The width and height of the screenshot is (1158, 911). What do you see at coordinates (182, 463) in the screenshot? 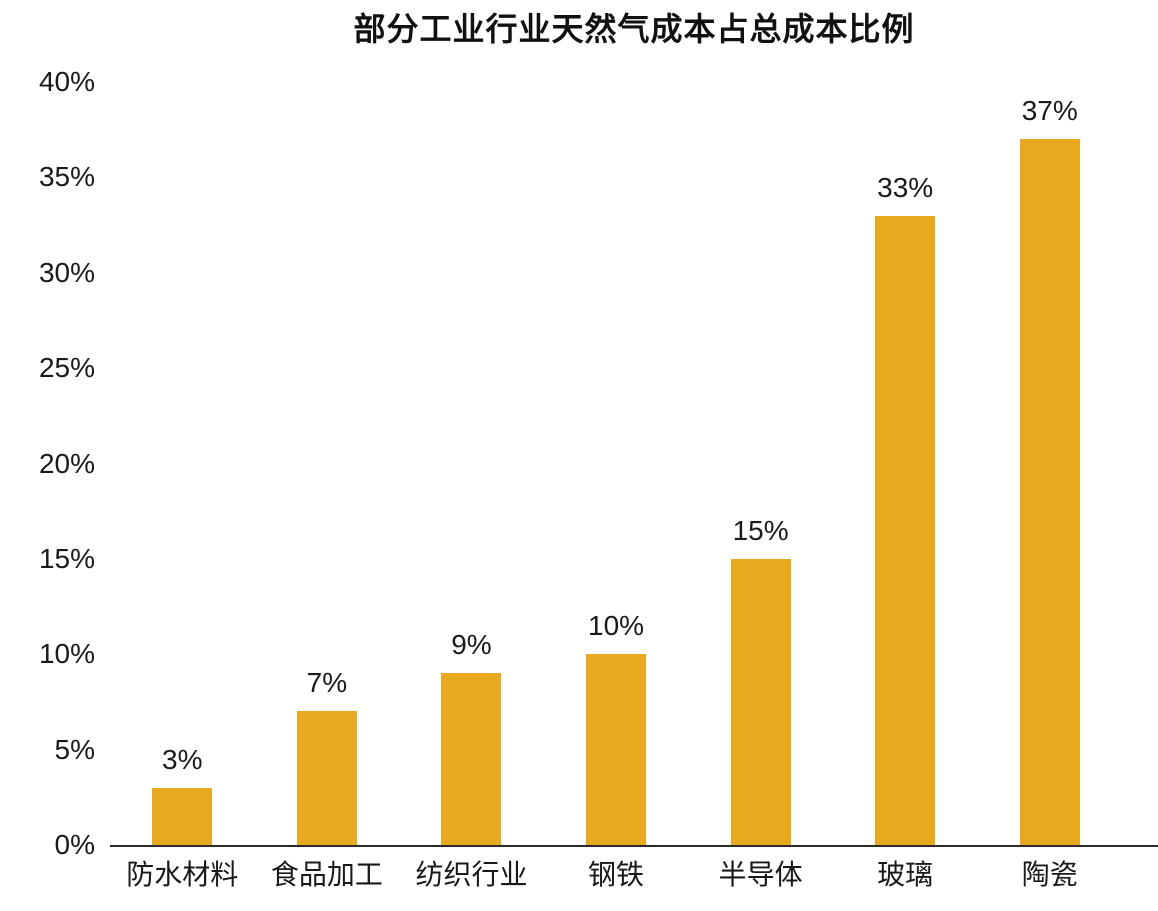
I see `bar-slot: 3%` at bounding box center [182, 463].